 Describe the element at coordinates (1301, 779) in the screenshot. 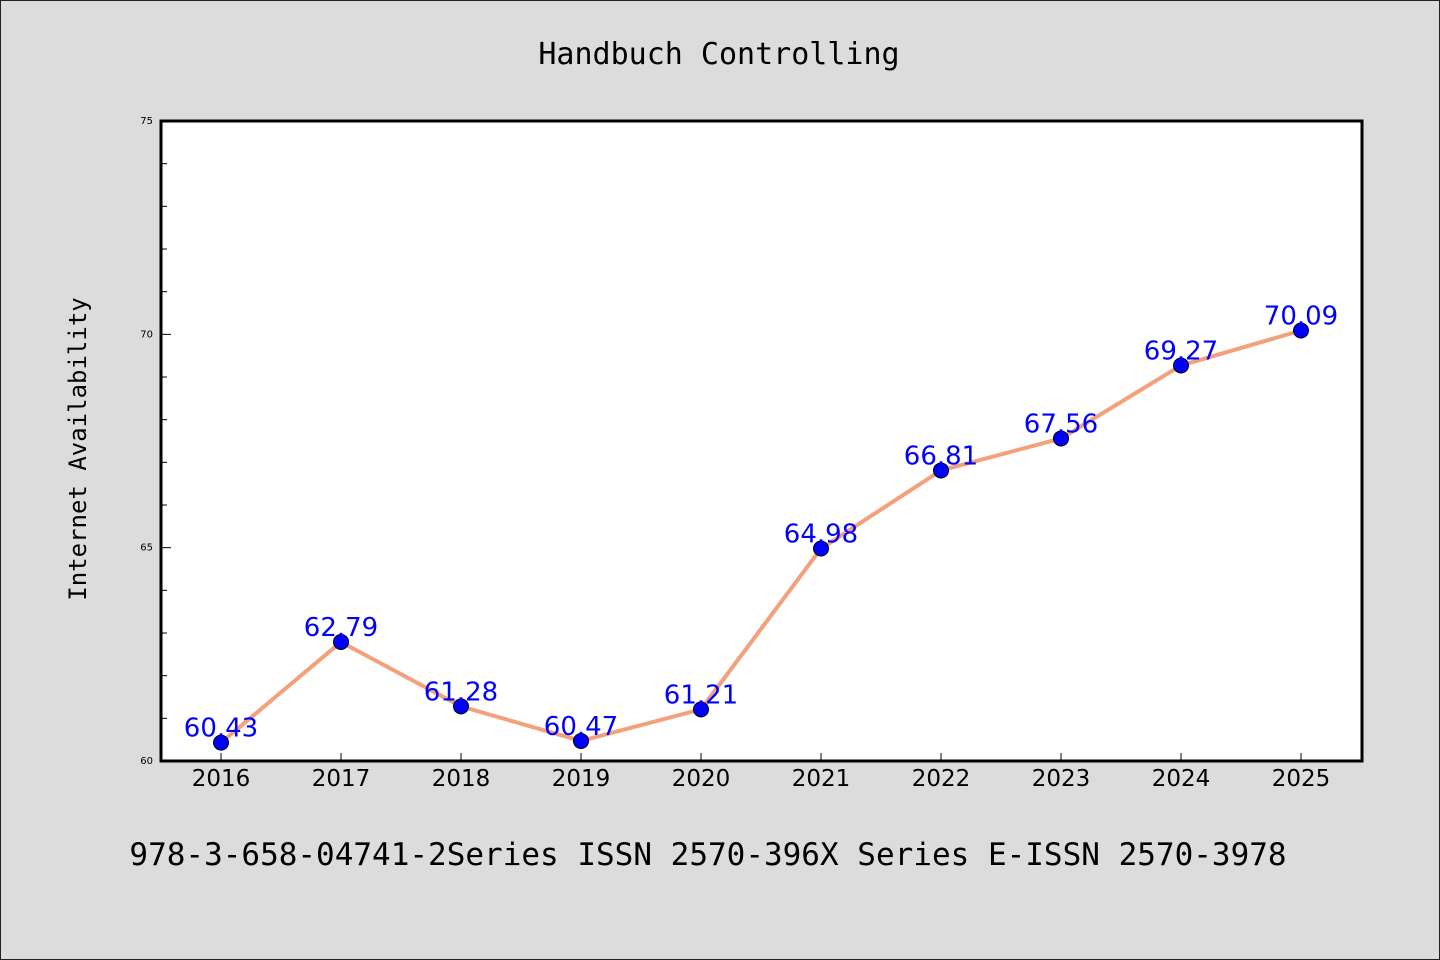

I see `x-tick-label: 2025` at that location.